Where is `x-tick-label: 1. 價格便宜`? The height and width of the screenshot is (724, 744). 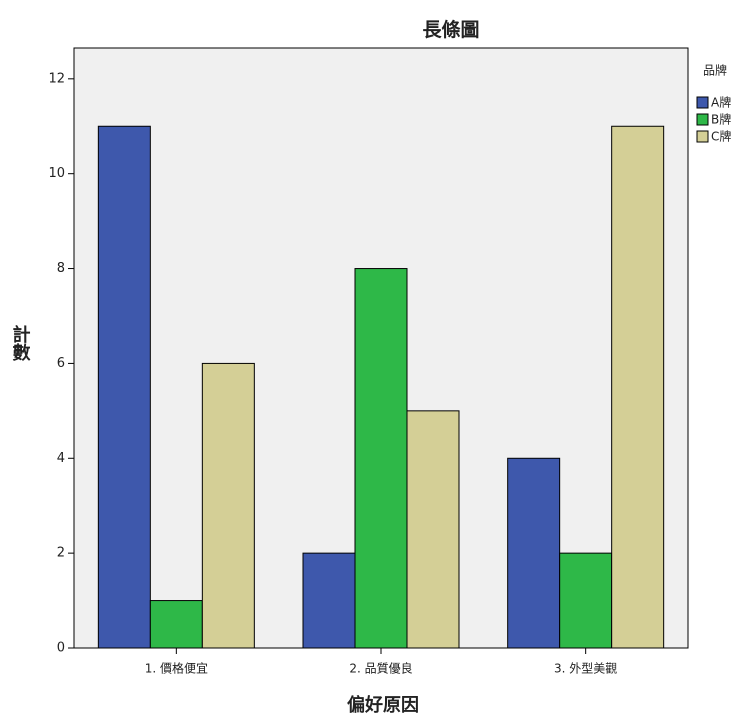
x-tick-label: 1. 價格便宜 is located at coordinates (176, 668).